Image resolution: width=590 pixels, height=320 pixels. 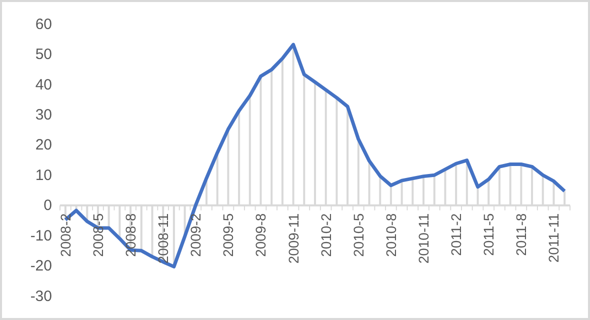 I want to click on y-tick-label: 60, so click(x=43, y=24).